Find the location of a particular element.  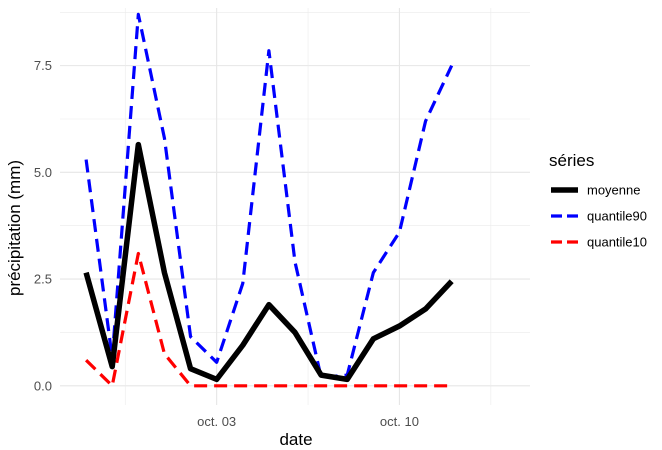

legend-title: séries is located at coordinates (571, 160).